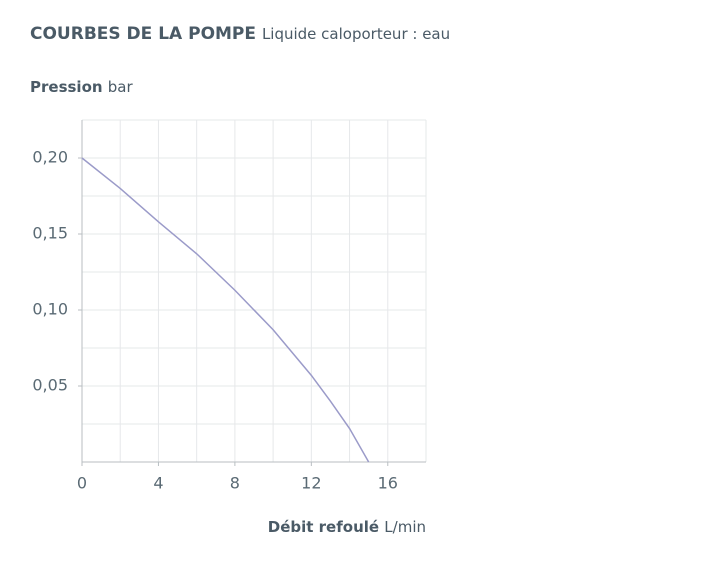 The image size is (720, 569). Describe the element at coordinates (82, 483) in the screenshot. I see `x-tick-label: 0` at that location.